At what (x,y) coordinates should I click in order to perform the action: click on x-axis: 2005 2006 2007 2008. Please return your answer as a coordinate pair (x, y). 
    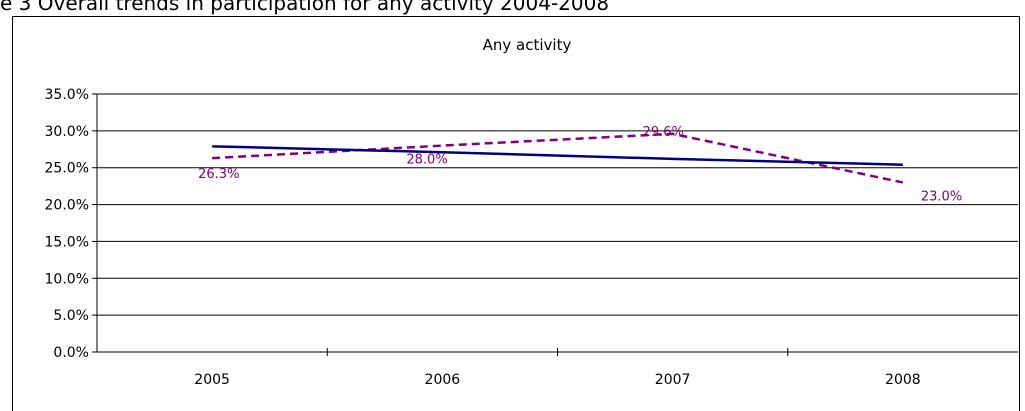
    Looking at the image, I should click on (557, 368).